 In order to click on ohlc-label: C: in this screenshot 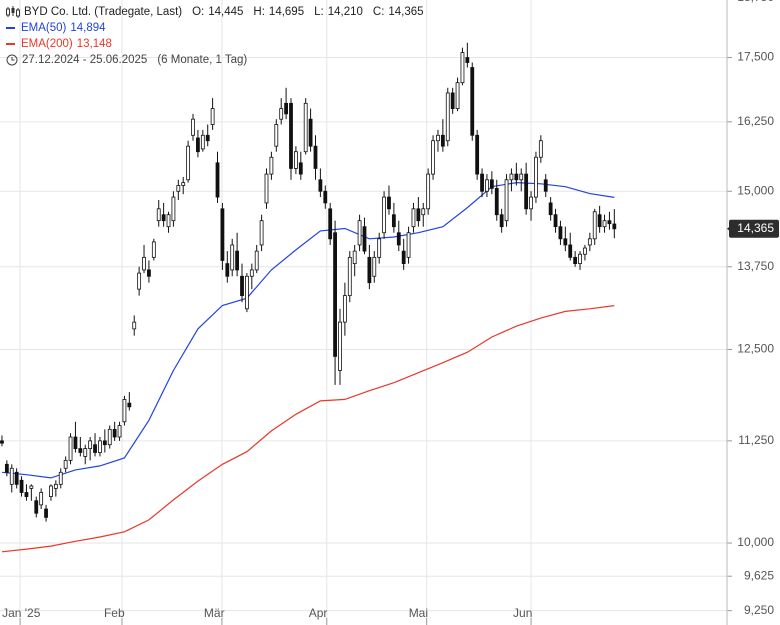, I will do `click(378, 12)`.